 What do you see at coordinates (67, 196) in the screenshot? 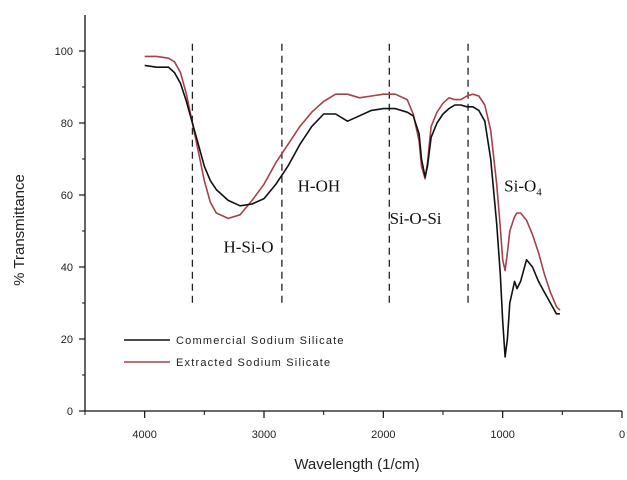
I see `y-tick-label: 60` at bounding box center [67, 196].